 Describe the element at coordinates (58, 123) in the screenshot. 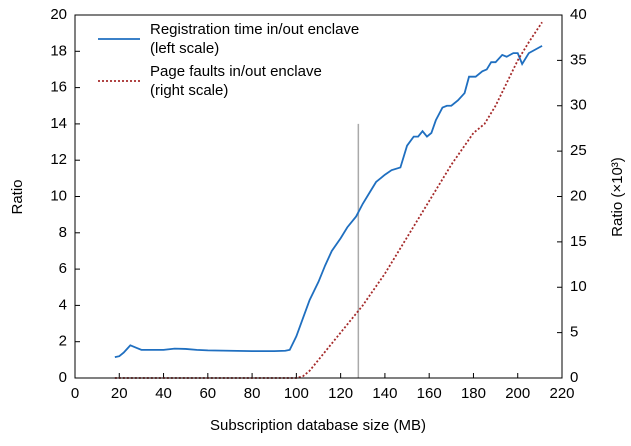

I see `y-tick-label: 14` at that location.